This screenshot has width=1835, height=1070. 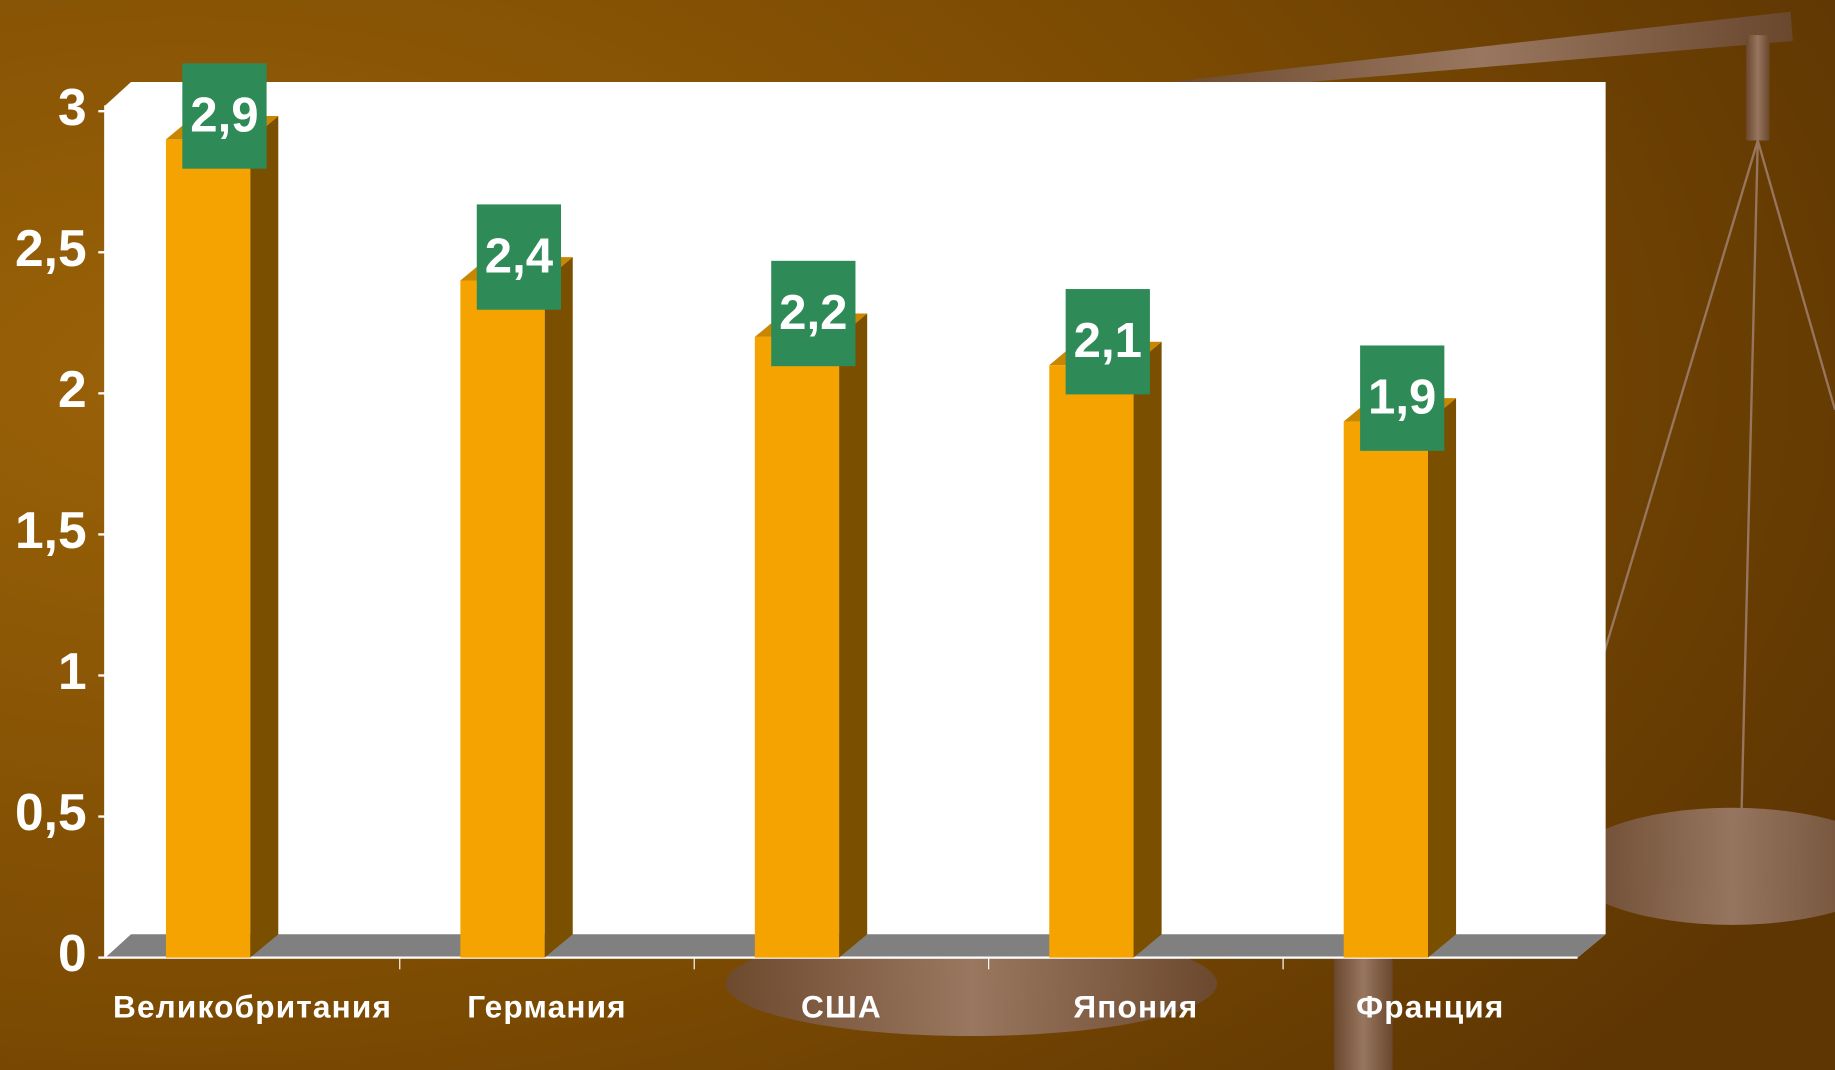 I want to click on y-tick-label: 3, so click(x=72, y=107).